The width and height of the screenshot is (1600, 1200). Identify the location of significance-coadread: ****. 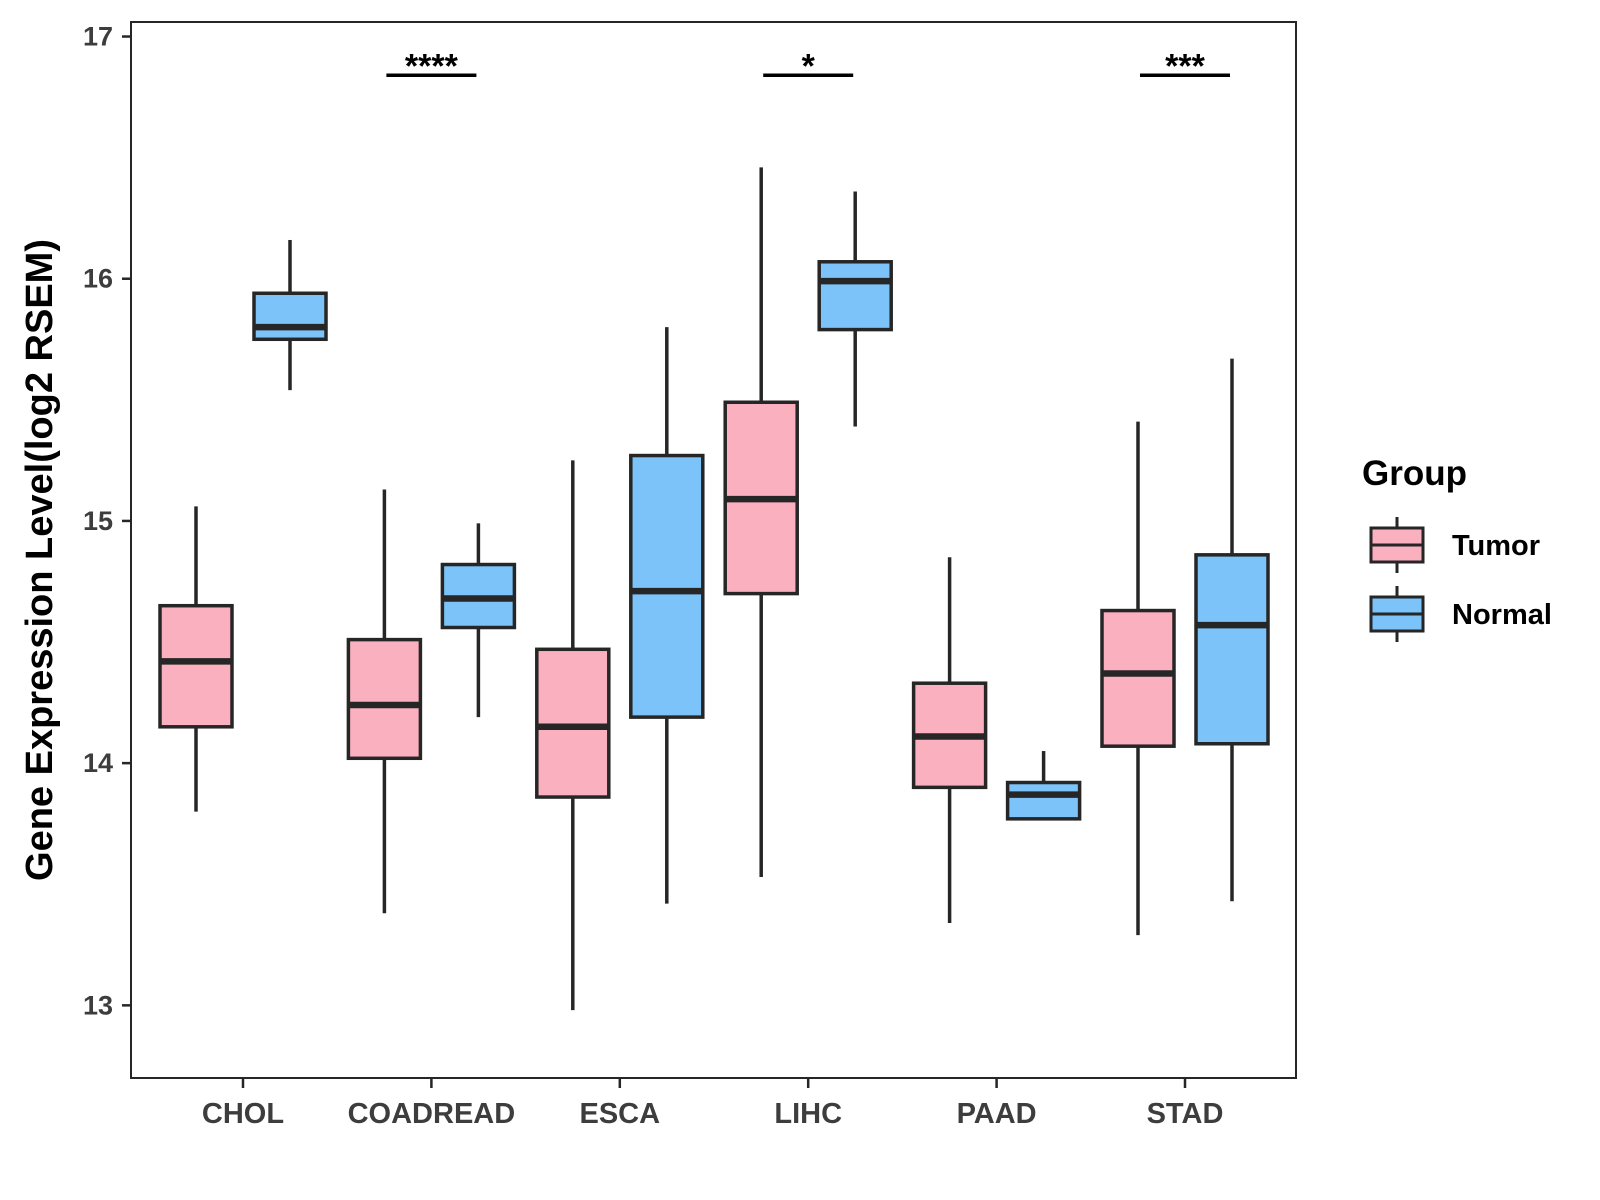
(431, 66).